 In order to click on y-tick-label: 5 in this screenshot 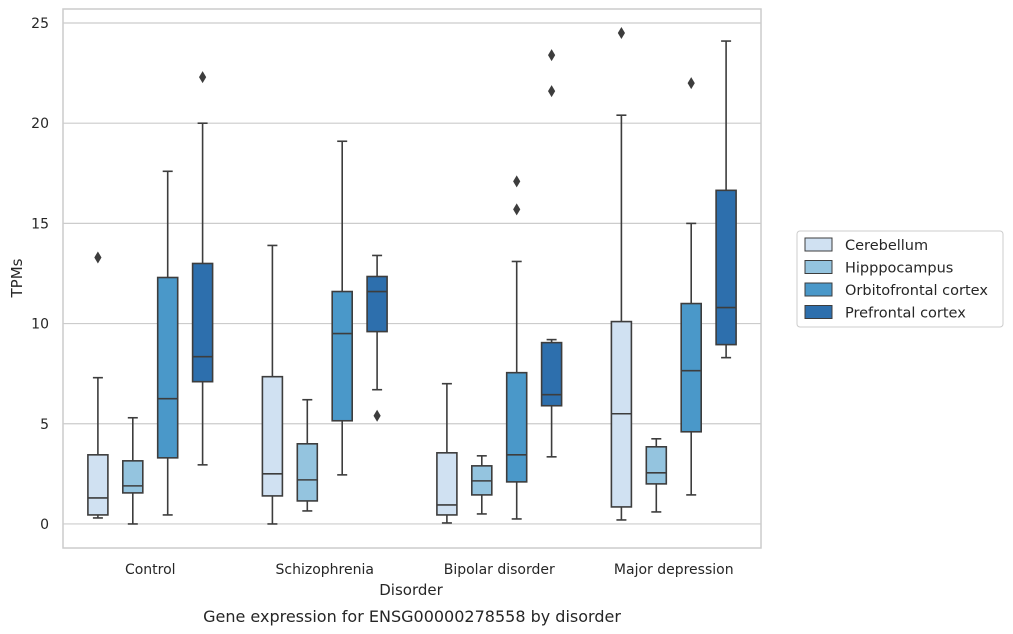, I will do `click(44, 425)`.